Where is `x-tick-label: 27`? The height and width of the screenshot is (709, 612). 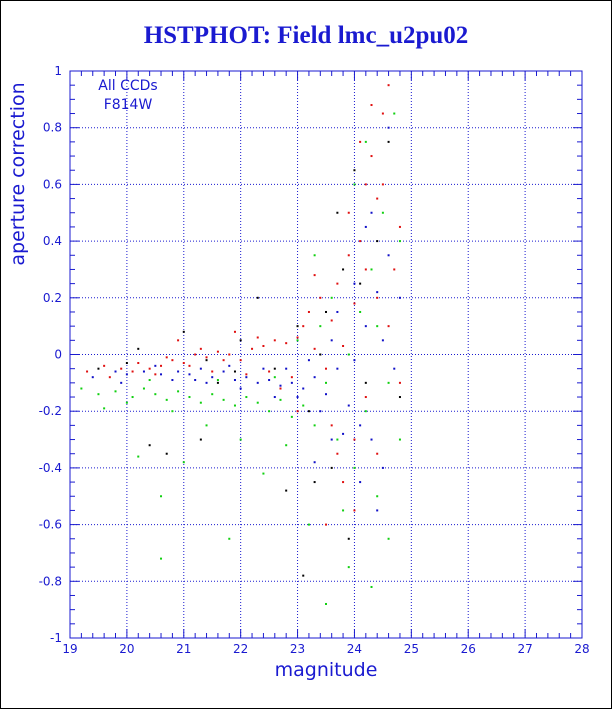
x-tick-label: 27 is located at coordinates (524, 649).